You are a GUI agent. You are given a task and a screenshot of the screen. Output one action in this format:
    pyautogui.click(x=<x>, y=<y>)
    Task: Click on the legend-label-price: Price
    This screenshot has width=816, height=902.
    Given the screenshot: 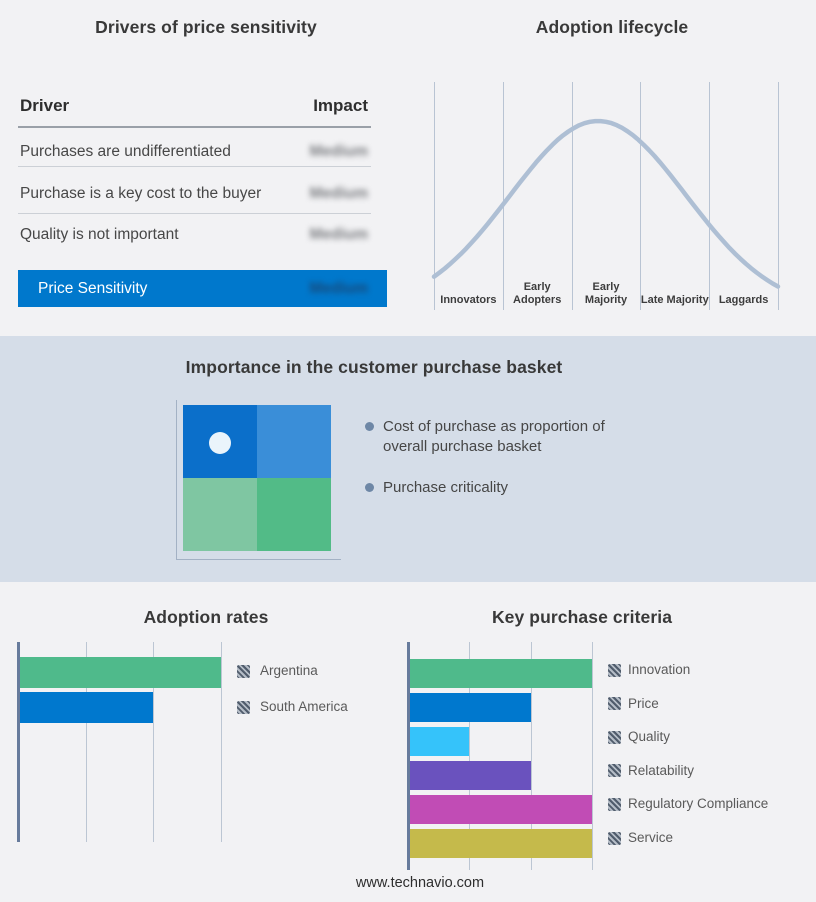 What is the action you would take?
    pyautogui.click(x=643, y=703)
    